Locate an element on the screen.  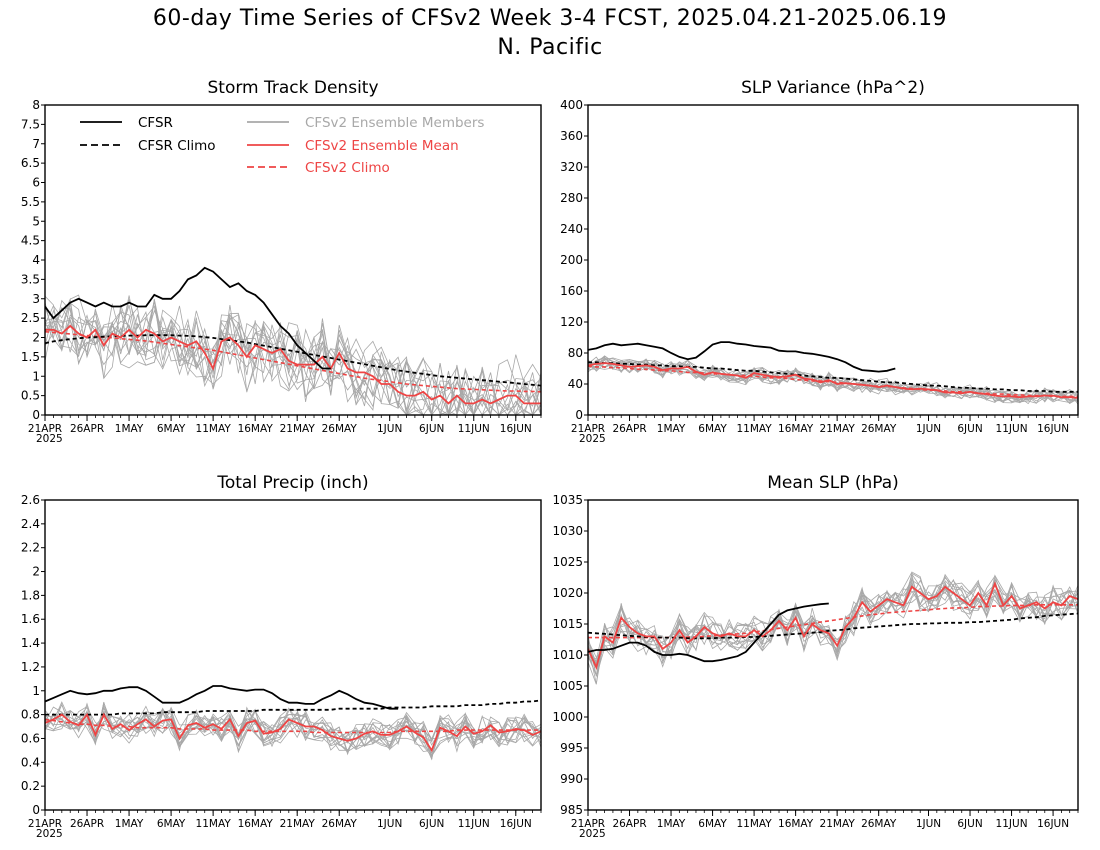
y-tick-label: 200 is located at coordinates (571, 260).